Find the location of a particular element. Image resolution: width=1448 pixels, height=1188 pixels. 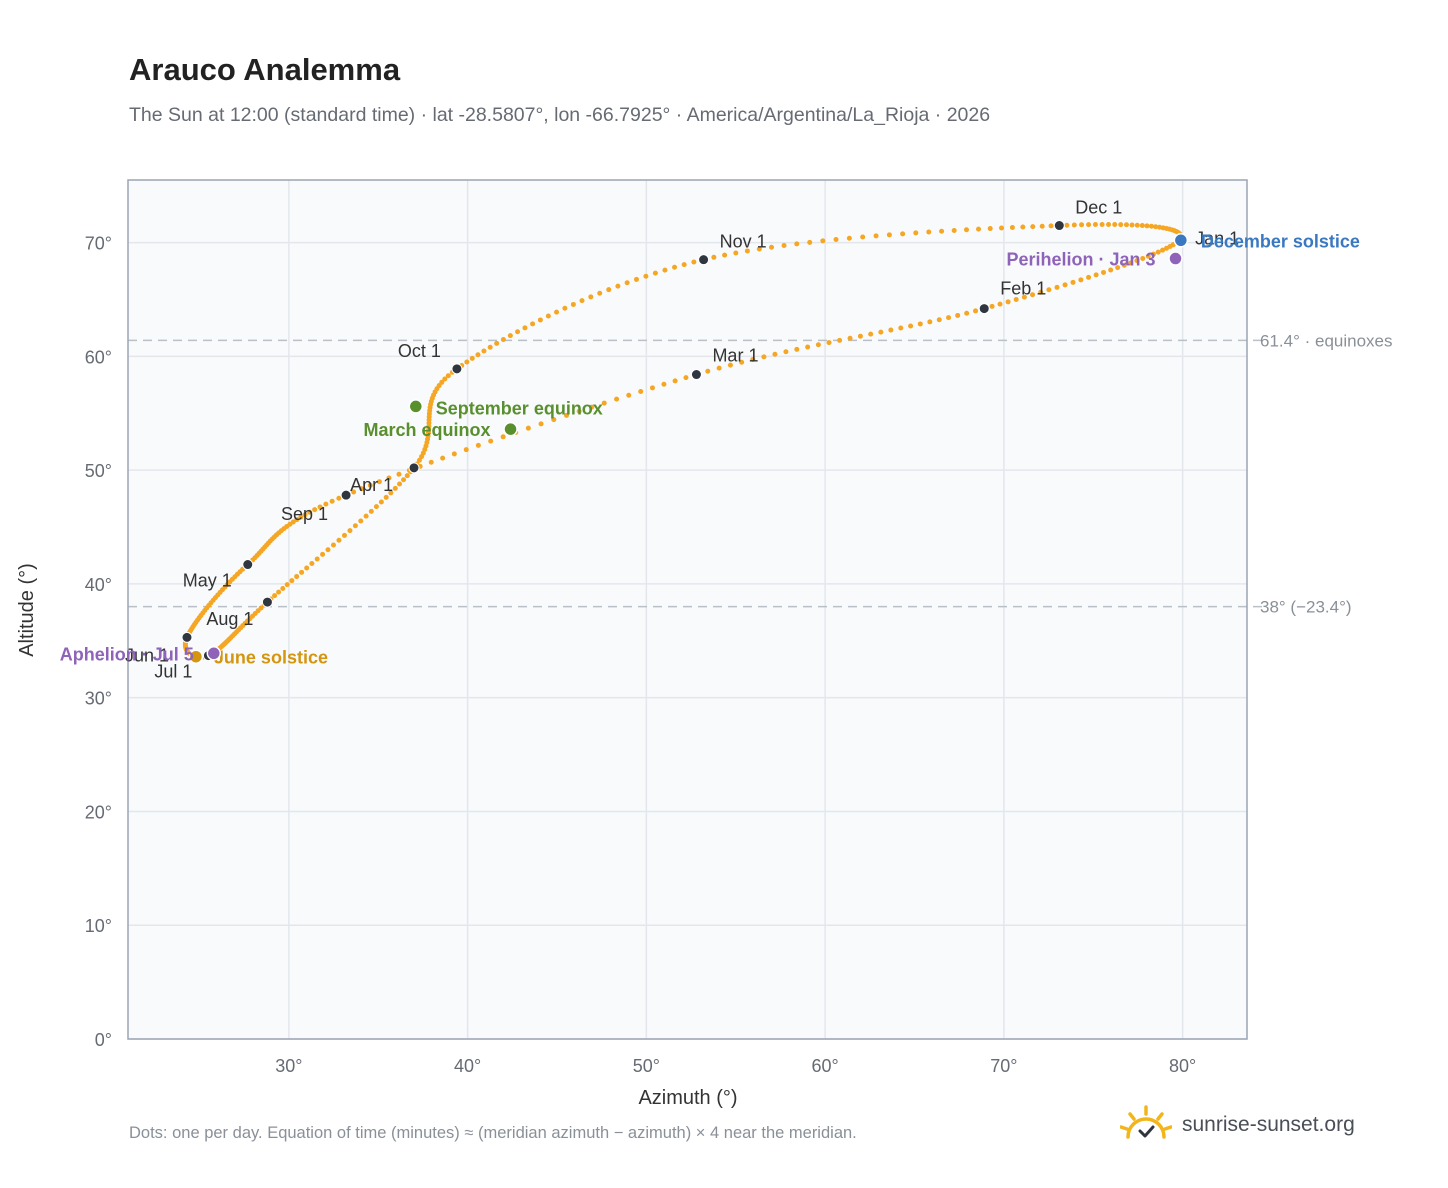

y-tick-label: 20° is located at coordinates (98, 812).